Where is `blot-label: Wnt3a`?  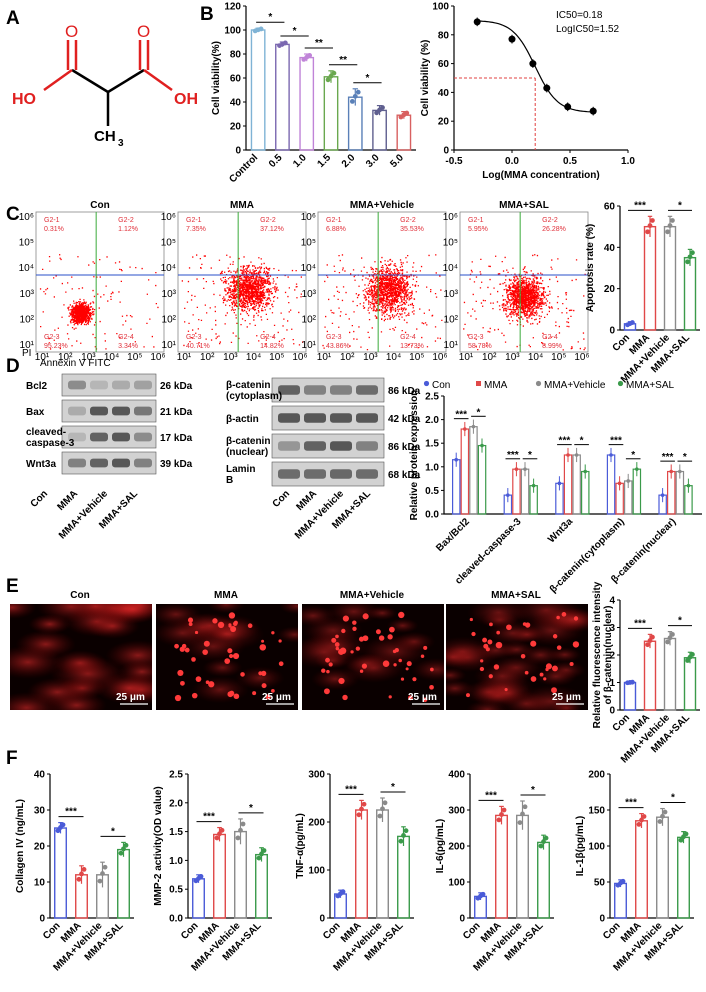 blot-label: Wnt3a is located at coordinates (41, 464).